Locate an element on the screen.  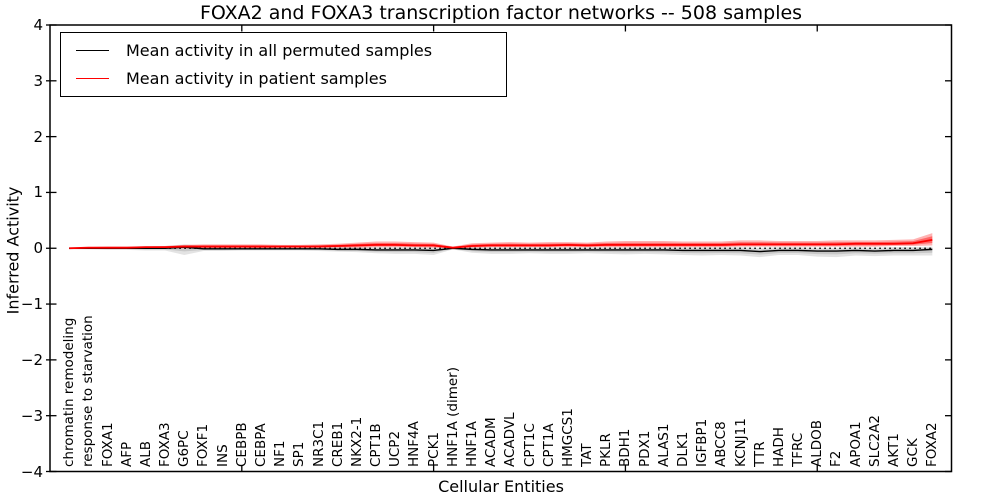
x-tick-label: ALAS1 is located at coordinates (663, 445).